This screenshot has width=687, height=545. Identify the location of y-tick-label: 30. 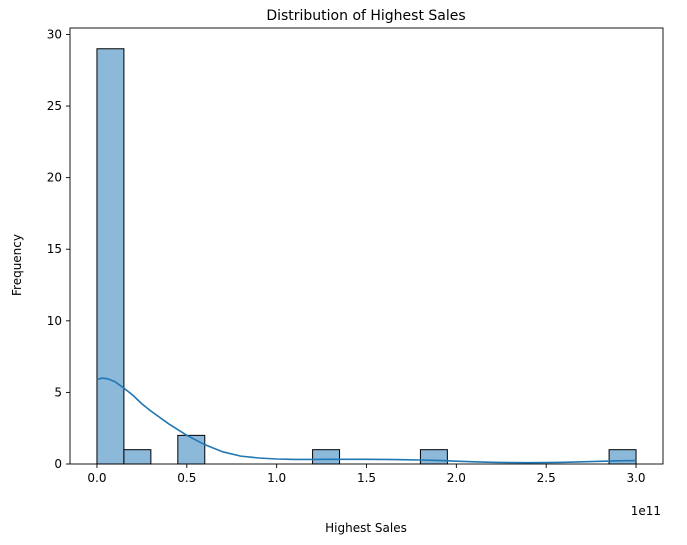
(54, 34).